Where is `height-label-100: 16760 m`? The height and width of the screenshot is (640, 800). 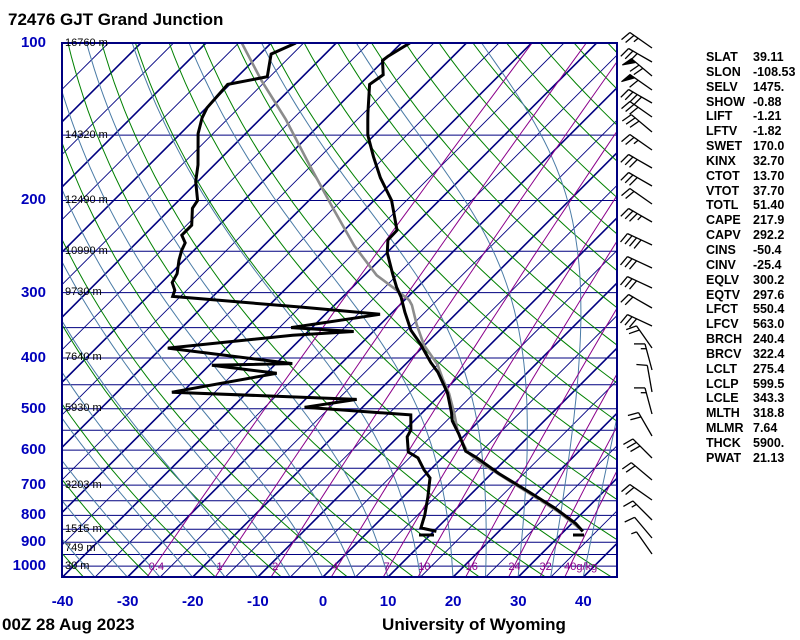
height-label-100: 16760 m is located at coordinates (86, 42).